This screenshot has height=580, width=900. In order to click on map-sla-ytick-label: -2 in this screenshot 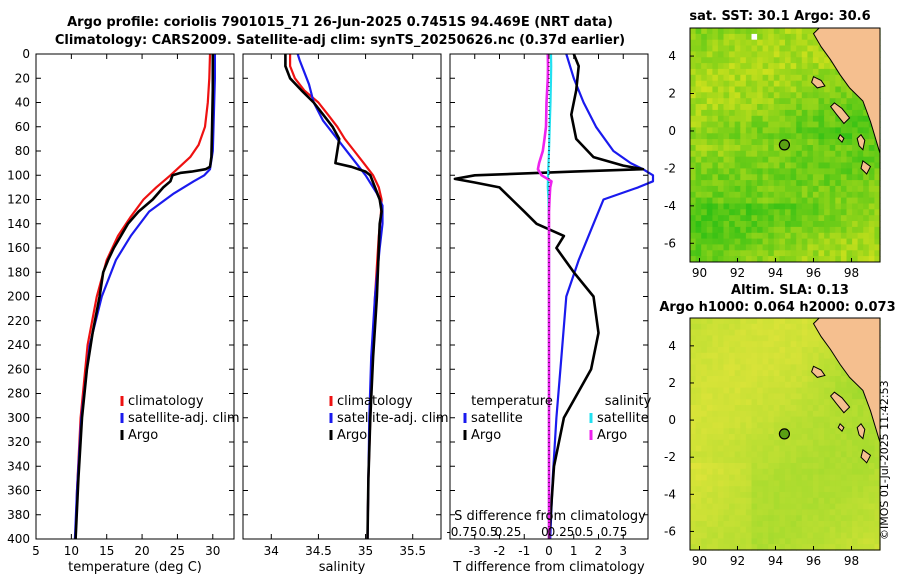, I will do `click(670, 457)`.